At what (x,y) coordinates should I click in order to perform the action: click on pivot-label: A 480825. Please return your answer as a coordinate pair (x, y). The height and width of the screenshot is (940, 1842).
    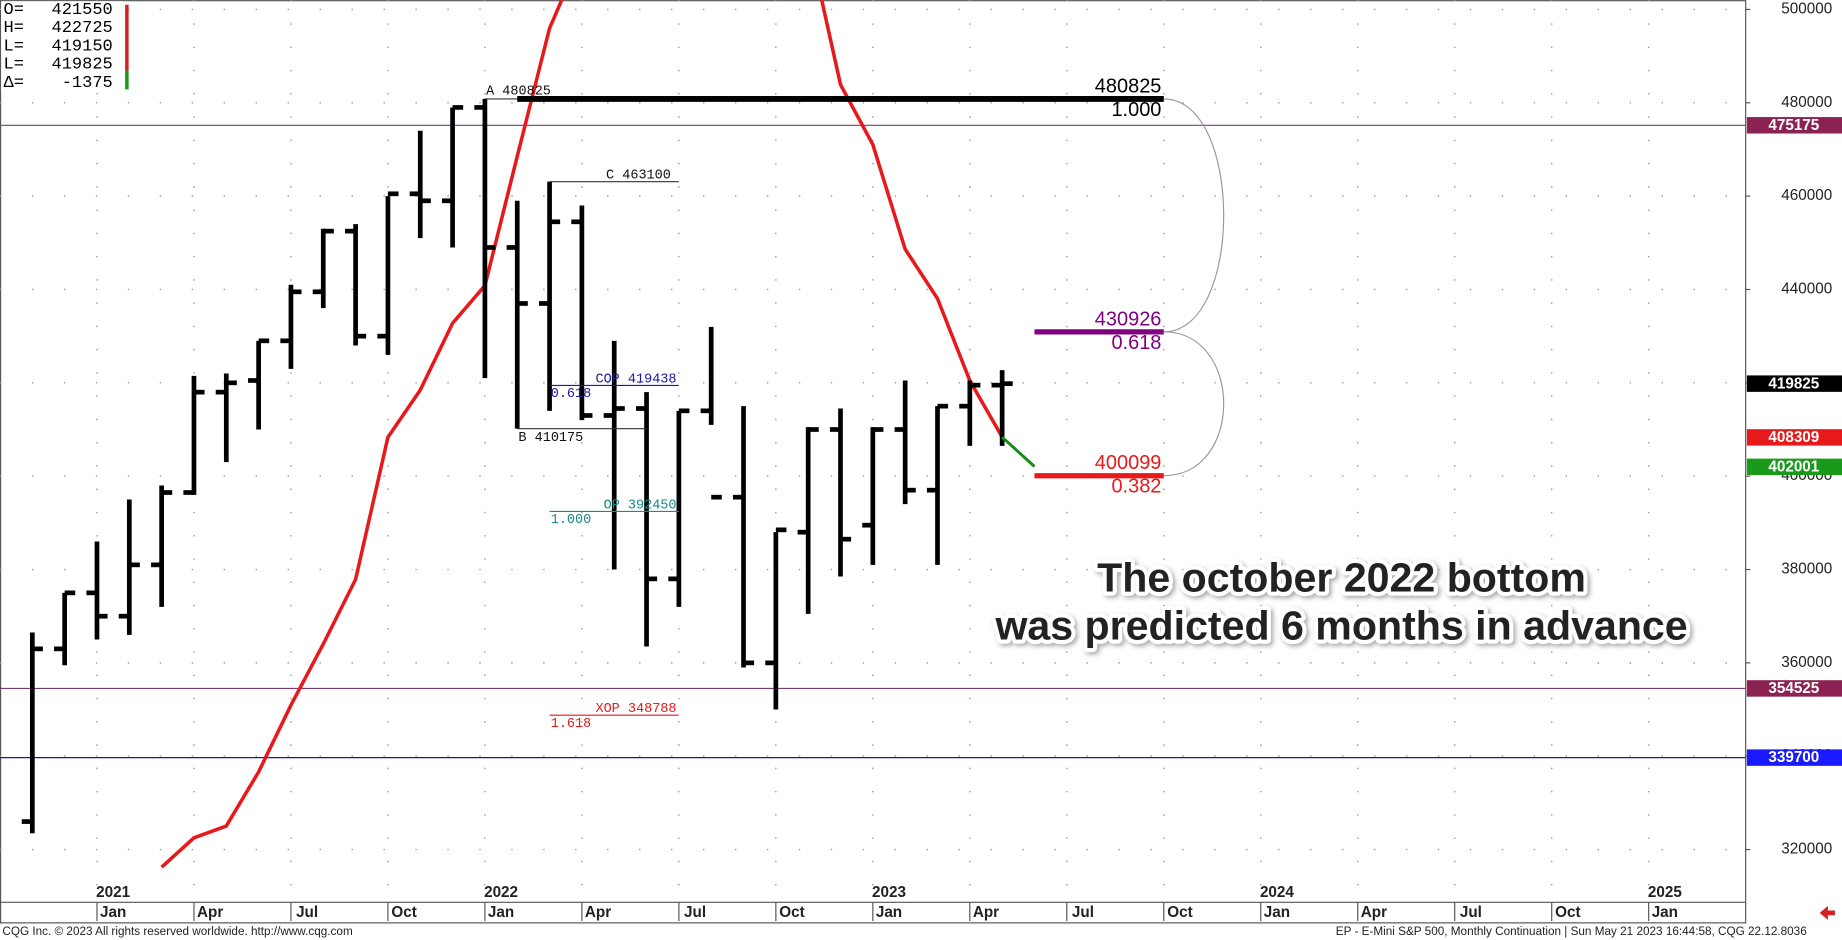
    Looking at the image, I should click on (518, 91).